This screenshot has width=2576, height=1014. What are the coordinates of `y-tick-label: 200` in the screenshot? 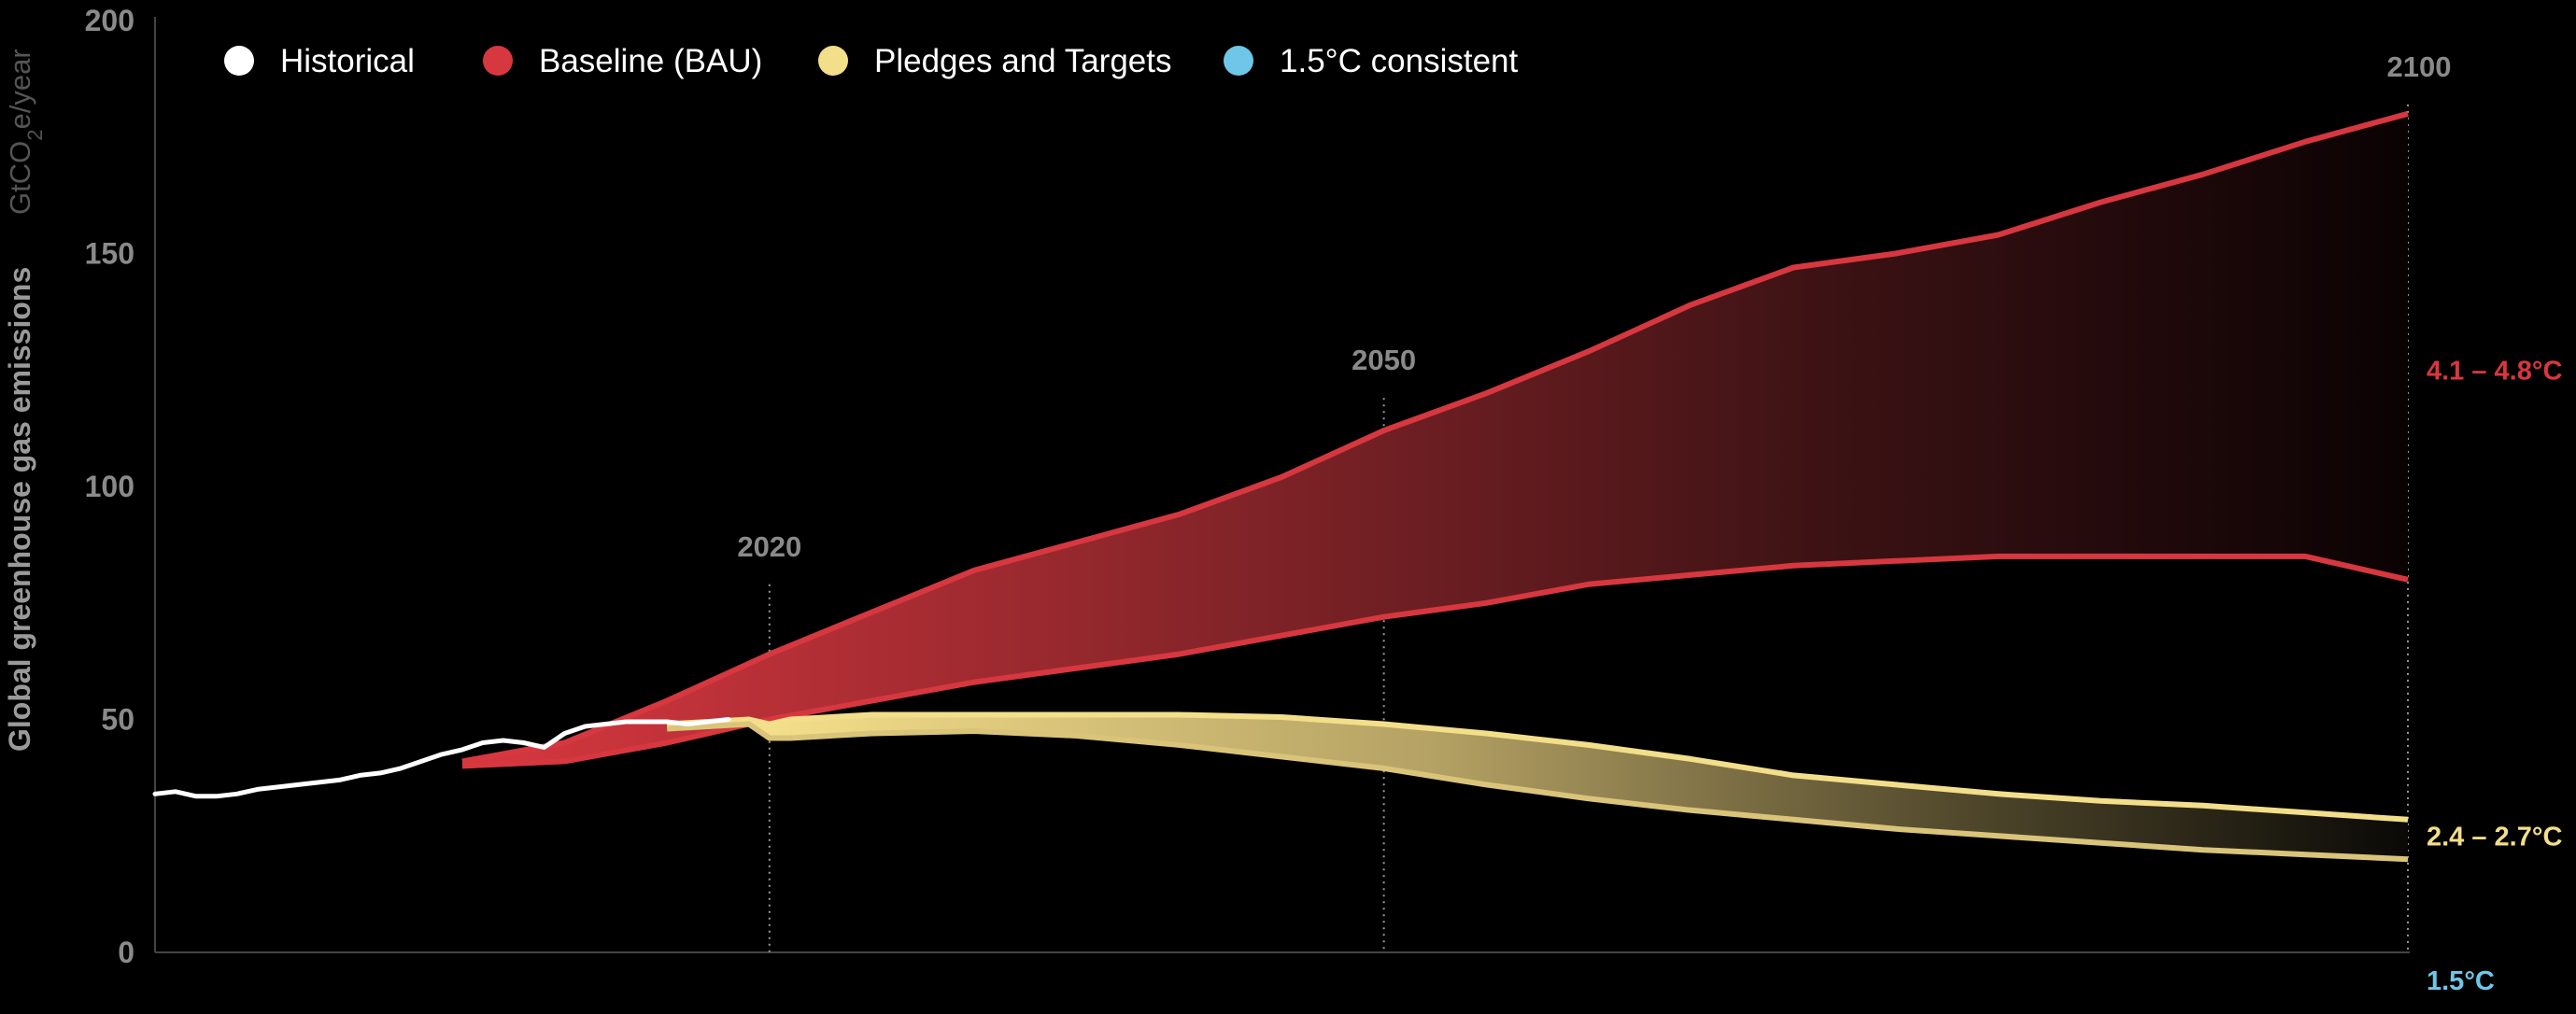 It's located at (109, 20).